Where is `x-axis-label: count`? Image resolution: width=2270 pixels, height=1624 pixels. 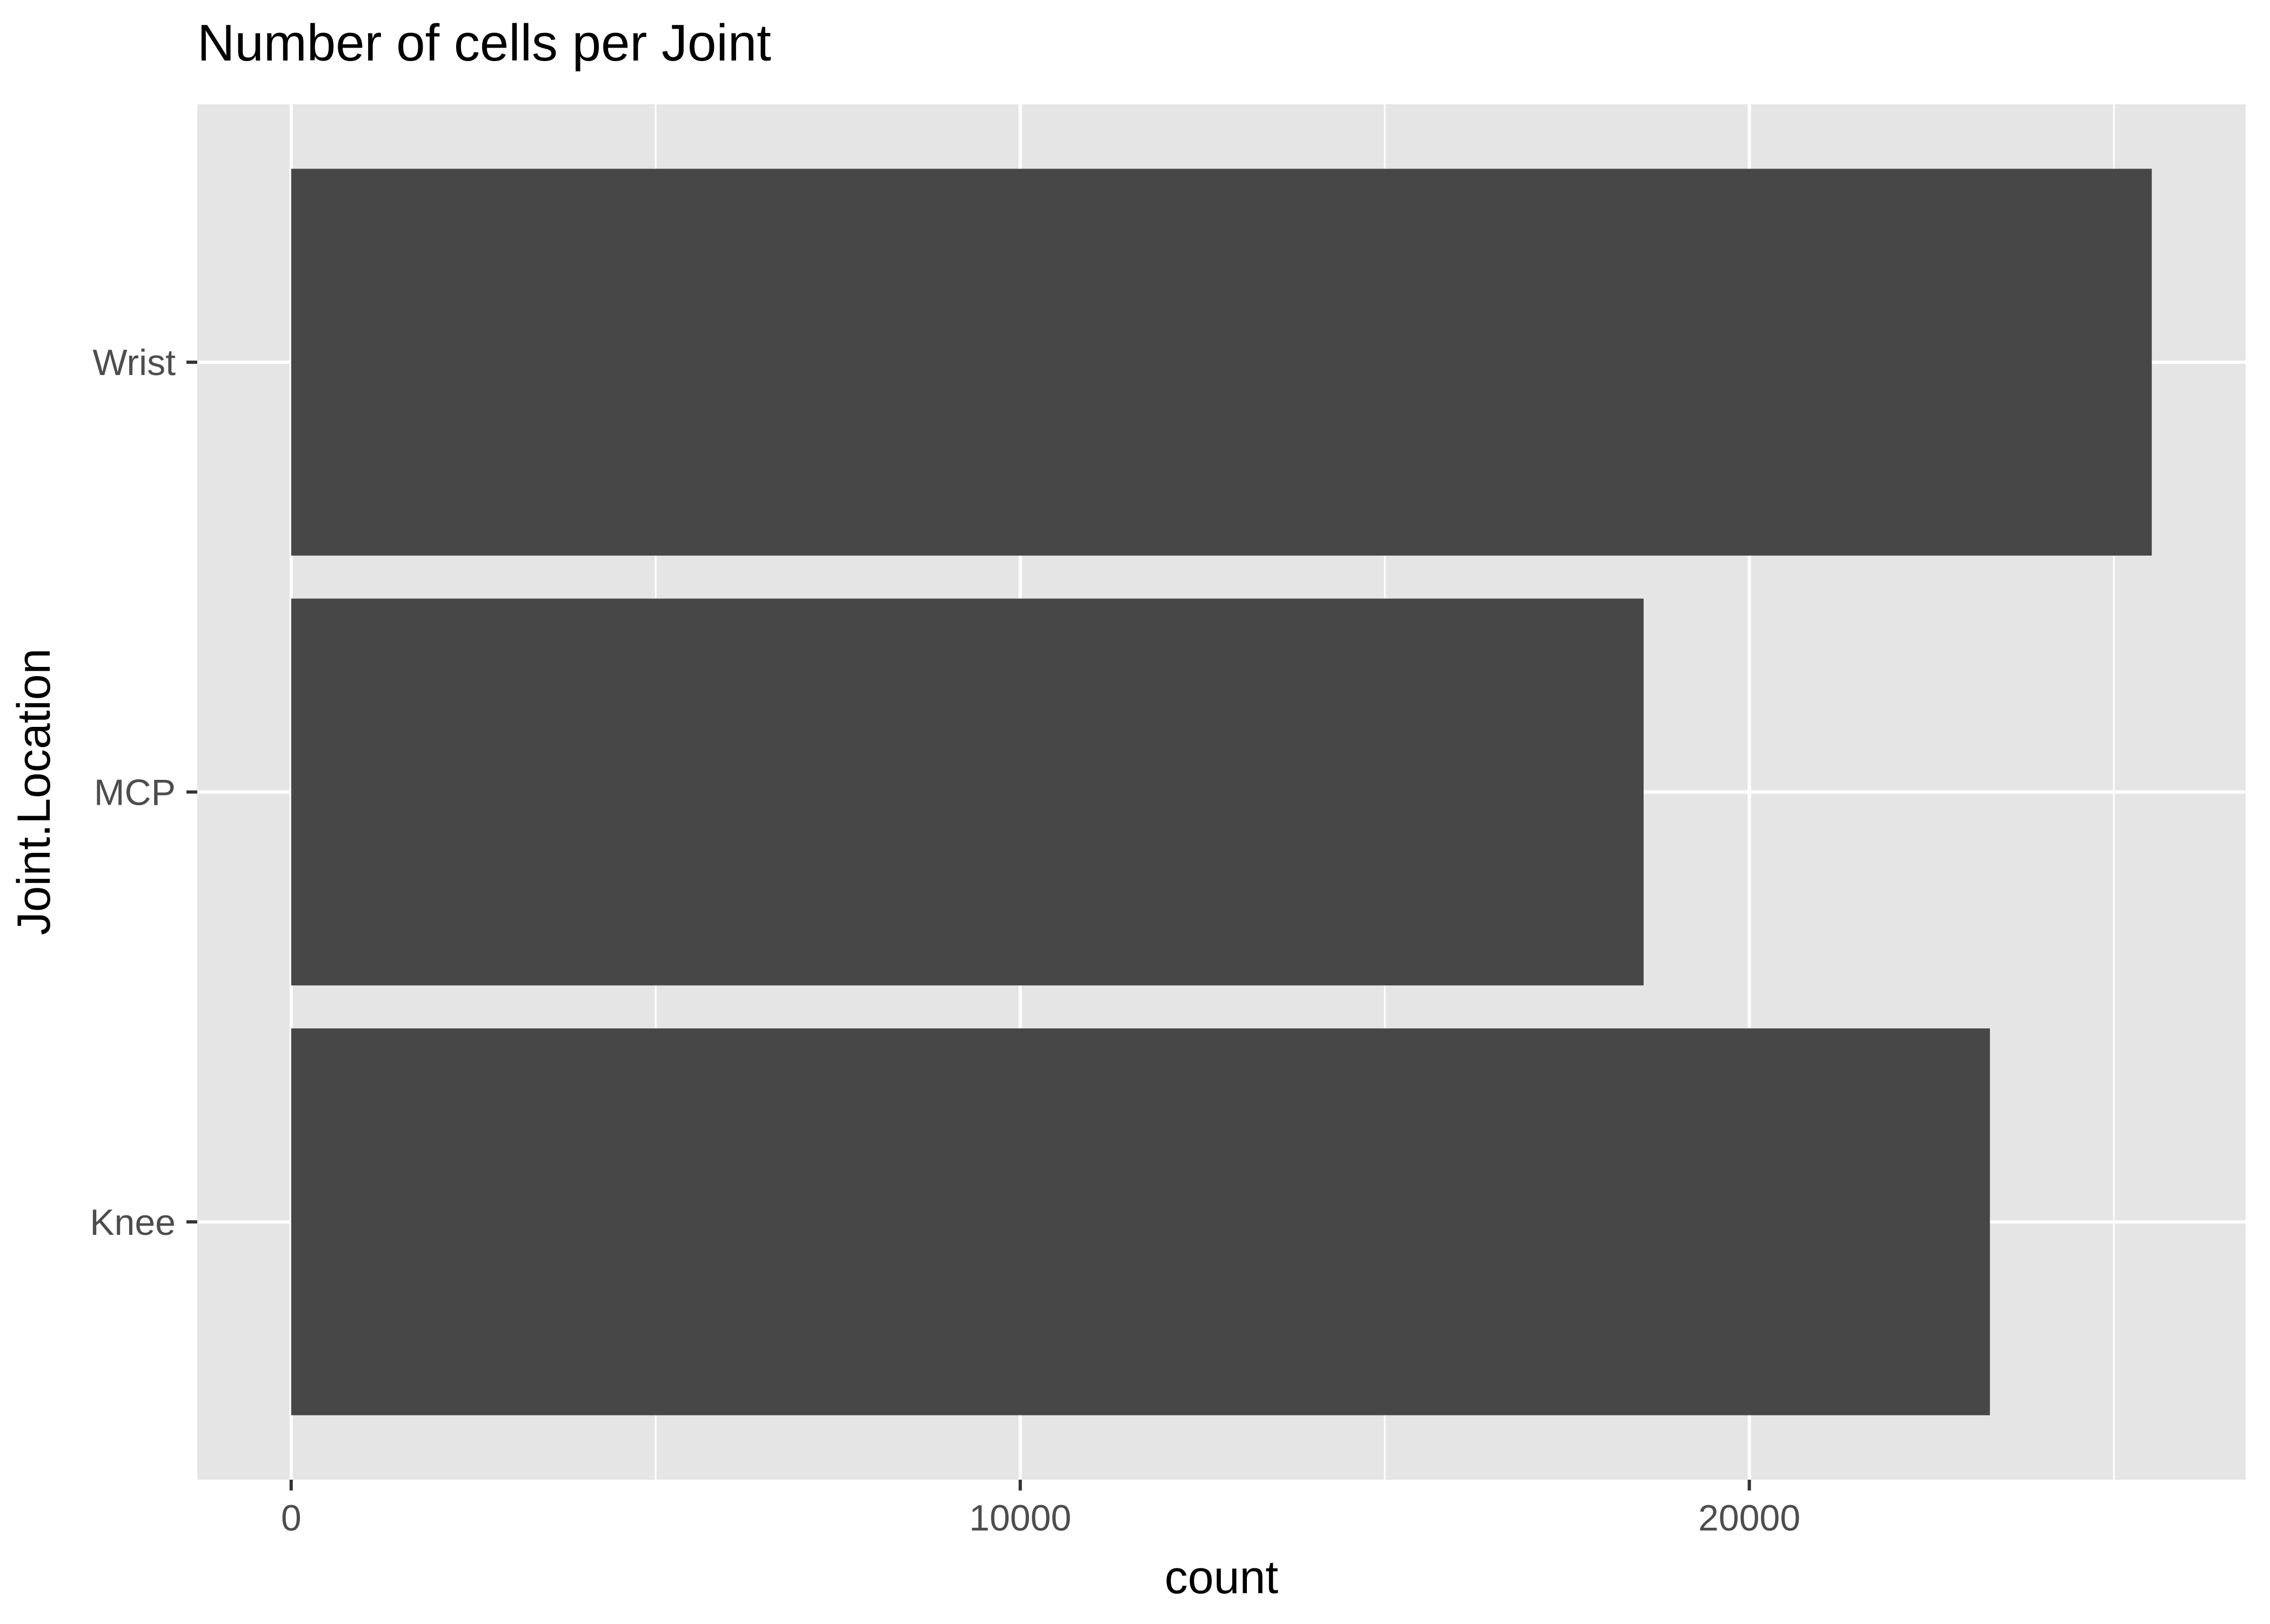
x-axis-label: count is located at coordinates (1221, 1578).